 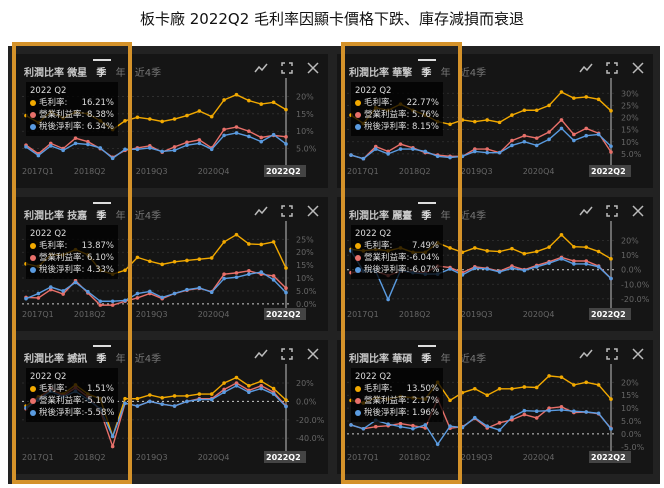 I want to click on company-name: 華擎, so click(x=402, y=73).